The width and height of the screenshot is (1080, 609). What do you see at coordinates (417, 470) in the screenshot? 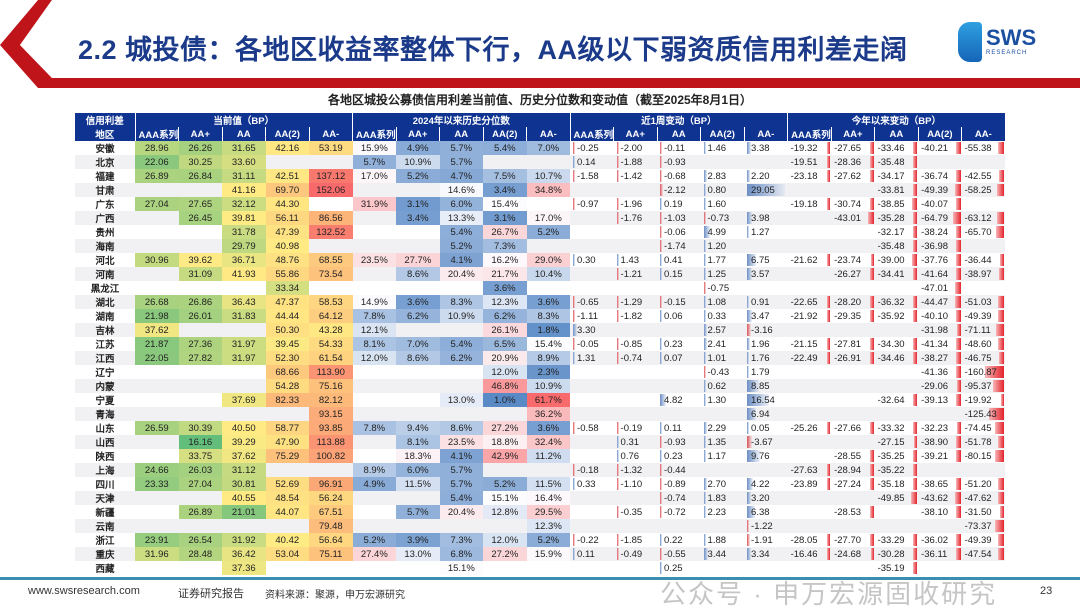
I see `pct-value: 6.0%` at bounding box center [417, 470].